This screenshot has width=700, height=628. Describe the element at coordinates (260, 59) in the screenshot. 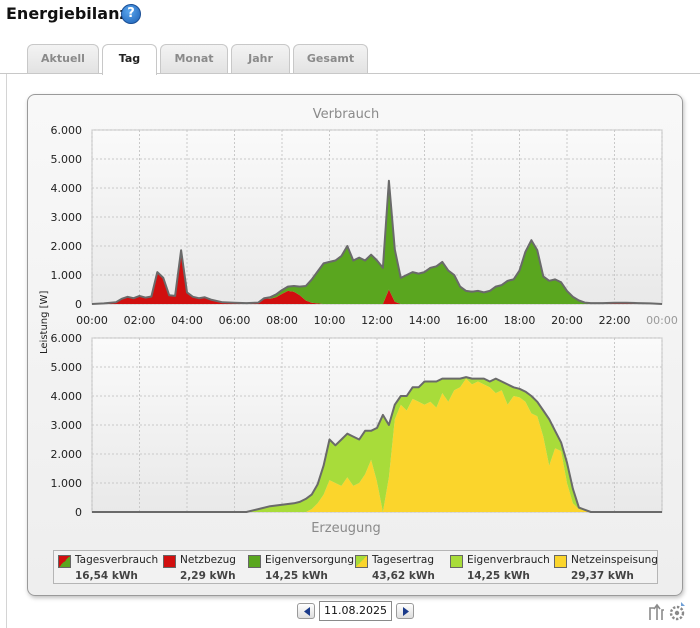

I see `tab-jahr: Jahr` at that location.